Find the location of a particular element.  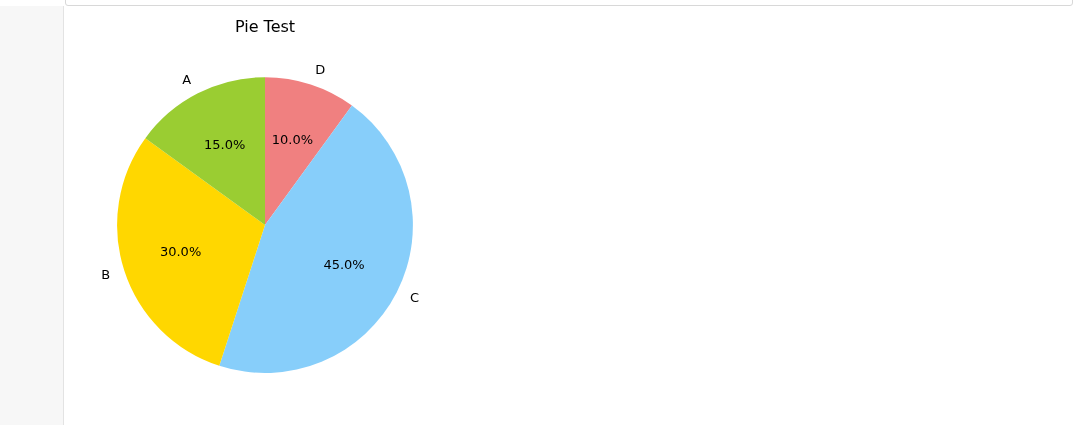

data-label: 45.0% is located at coordinates (344, 264).